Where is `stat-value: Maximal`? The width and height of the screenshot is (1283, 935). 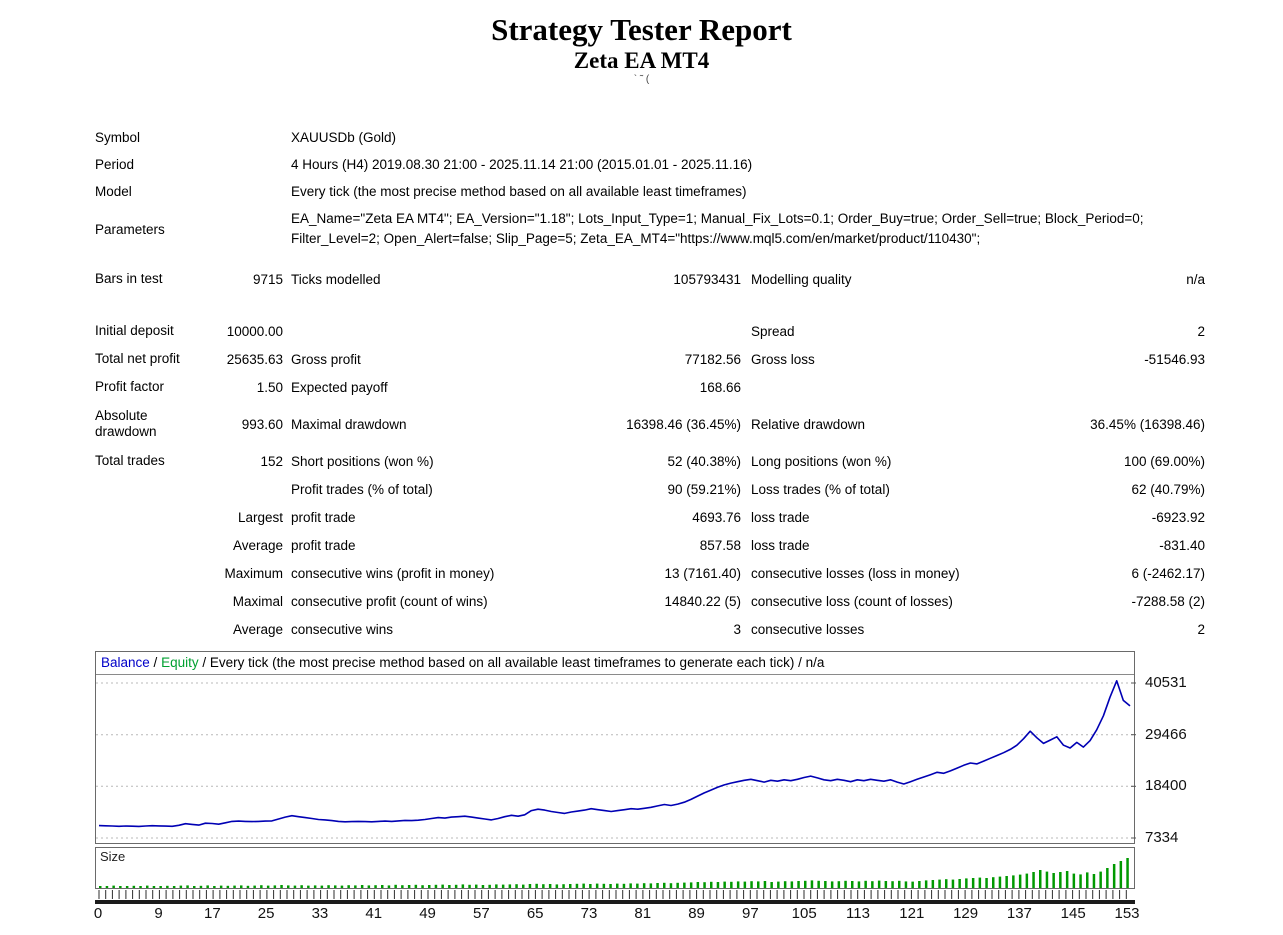 stat-value: Maximal is located at coordinates (257, 601).